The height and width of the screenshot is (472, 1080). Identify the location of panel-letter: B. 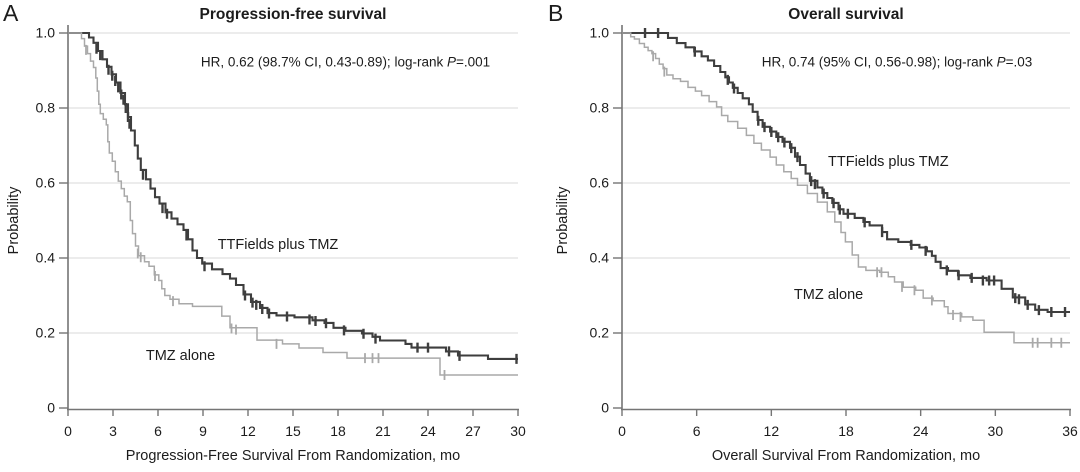
(555, 13).